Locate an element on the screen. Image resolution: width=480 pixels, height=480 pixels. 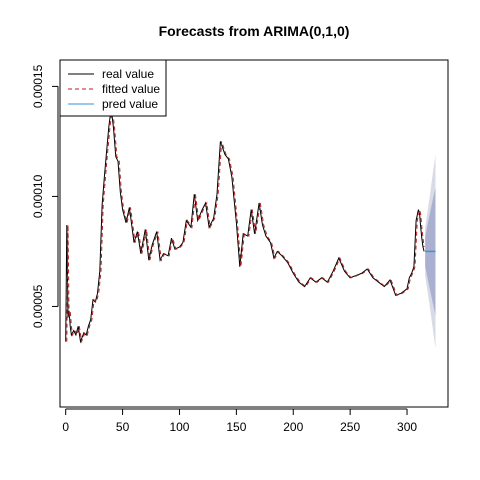
chart-title: Forecasts from ARIMA(0,1,0) is located at coordinates (254, 31).